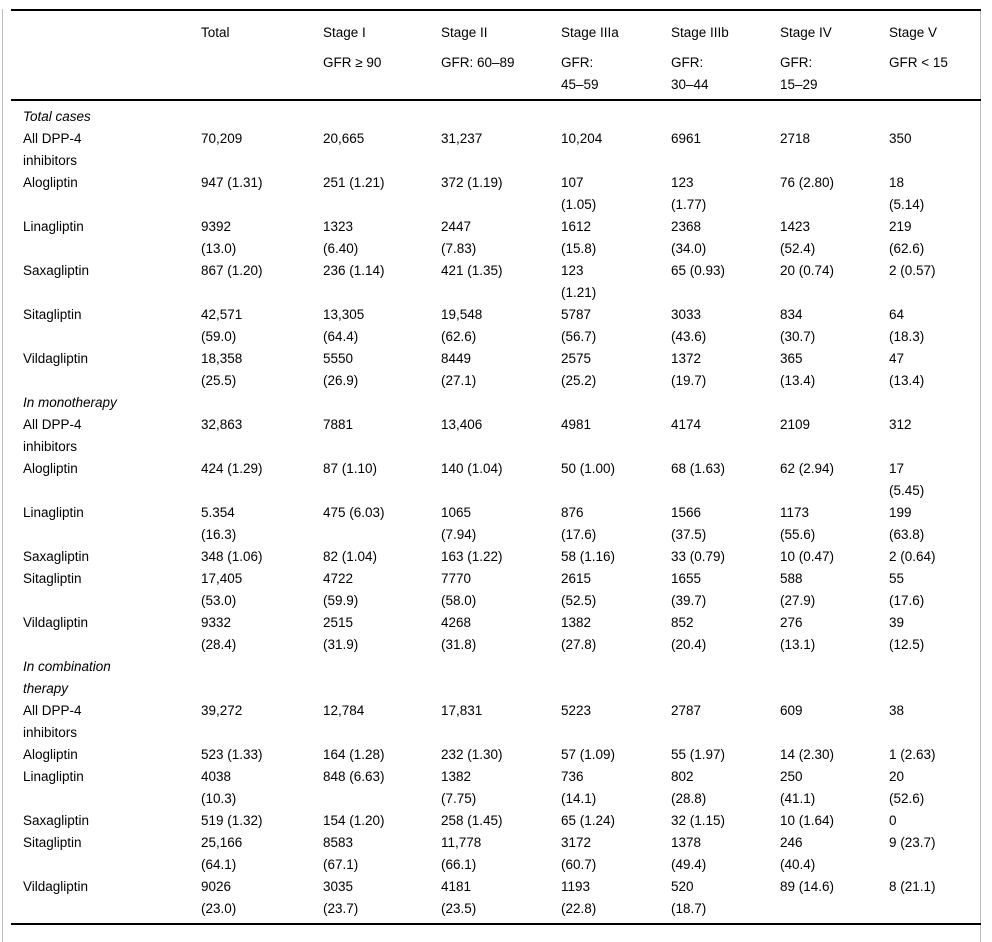  Describe the element at coordinates (834, 55) in the screenshot. I see `column-header-stage-iv: Stage IV GFR: 15–29` at that location.